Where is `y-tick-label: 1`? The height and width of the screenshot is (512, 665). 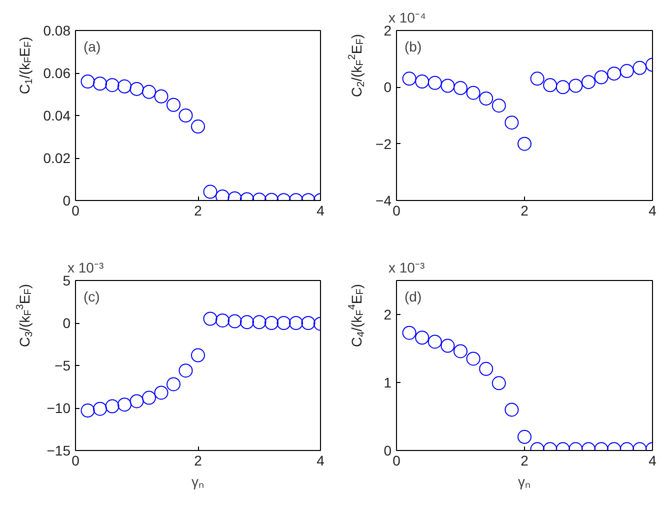 y-tick-label: 1 is located at coordinates (388, 382).